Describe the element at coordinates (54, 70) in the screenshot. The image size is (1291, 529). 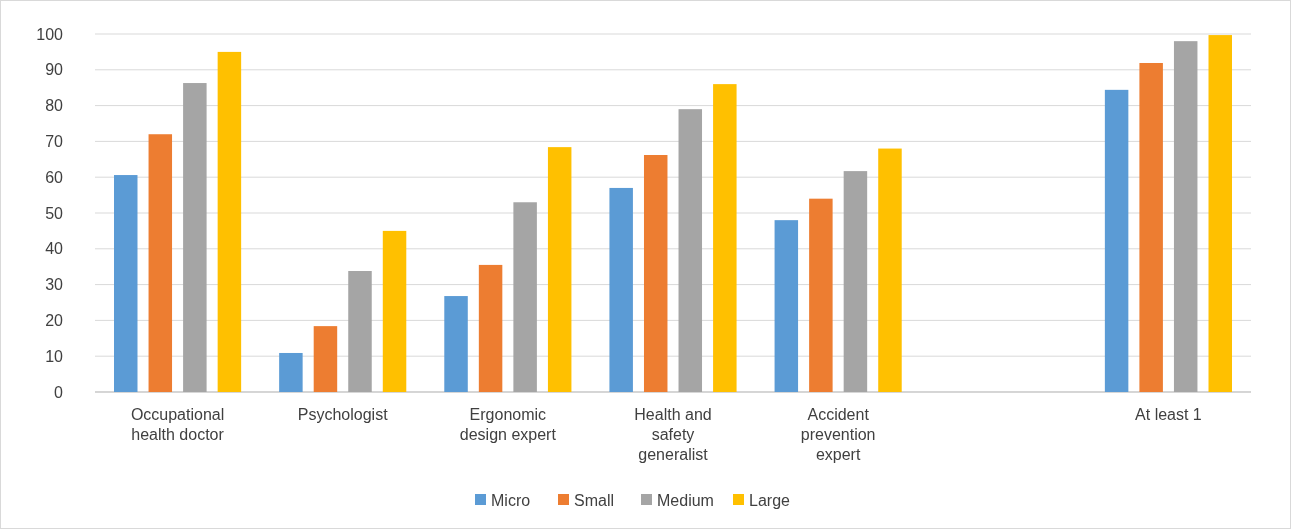
I see `y-tick-label: 90` at that location.